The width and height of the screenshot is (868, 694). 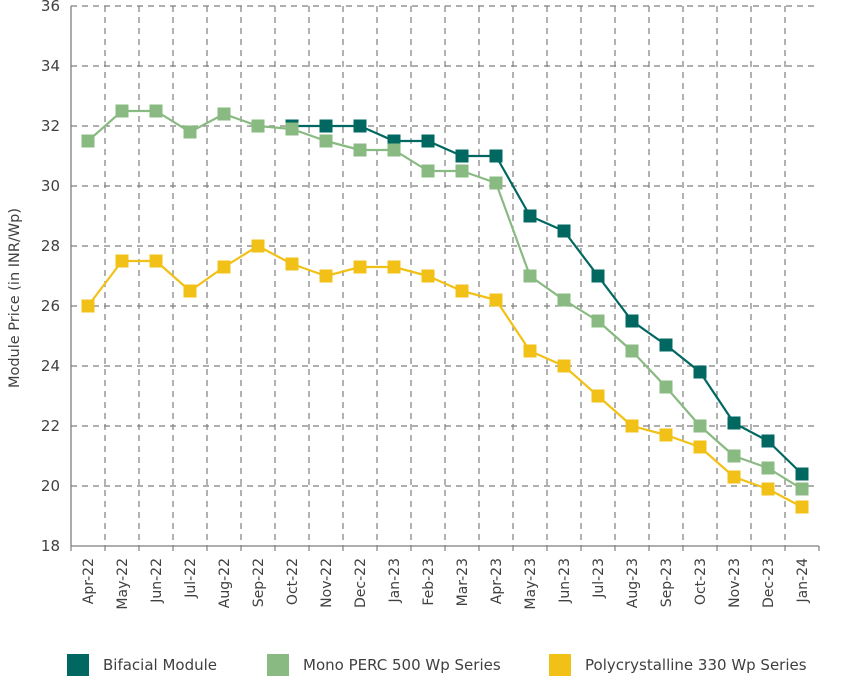 What do you see at coordinates (50, 186) in the screenshot?
I see `y-tick-label: 30` at bounding box center [50, 186].